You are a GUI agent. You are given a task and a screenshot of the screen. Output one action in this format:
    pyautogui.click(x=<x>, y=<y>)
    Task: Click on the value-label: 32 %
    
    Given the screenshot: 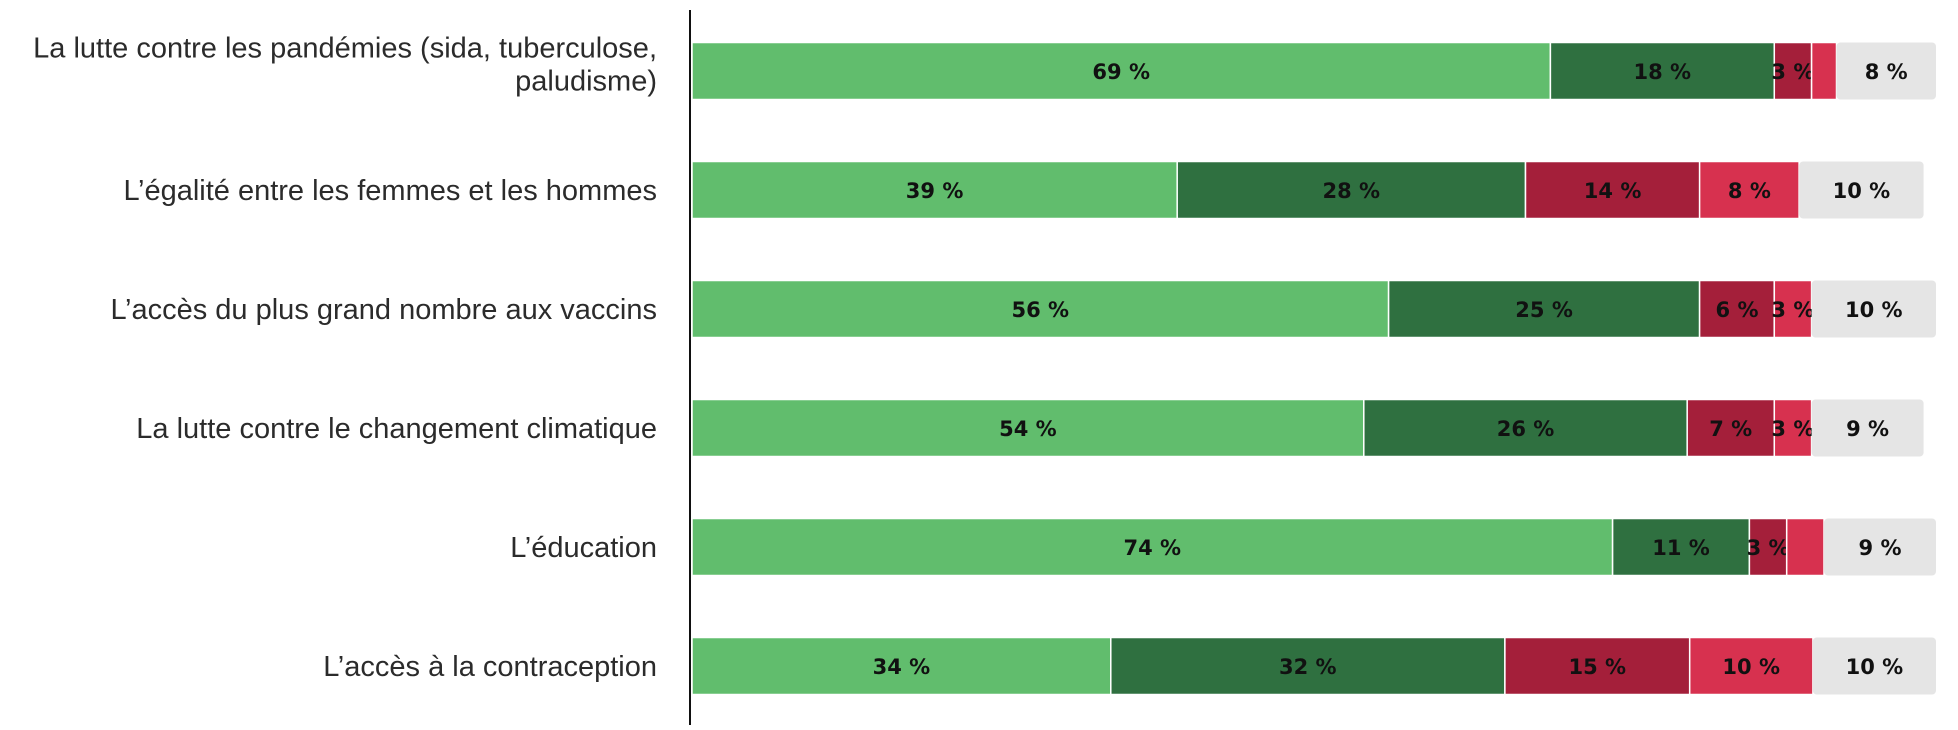 What is the action you would take?
    pyautogui.click(x=1308, y=667)
    